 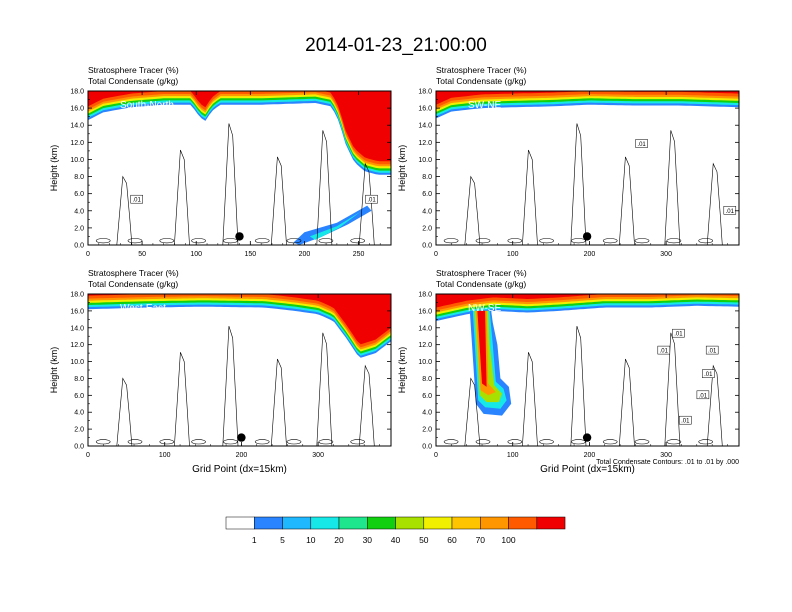 What do you see at coordinates (368, 540) in the screenshot?
I see `colorbar-label: 30` at bounding box center [368, 540].